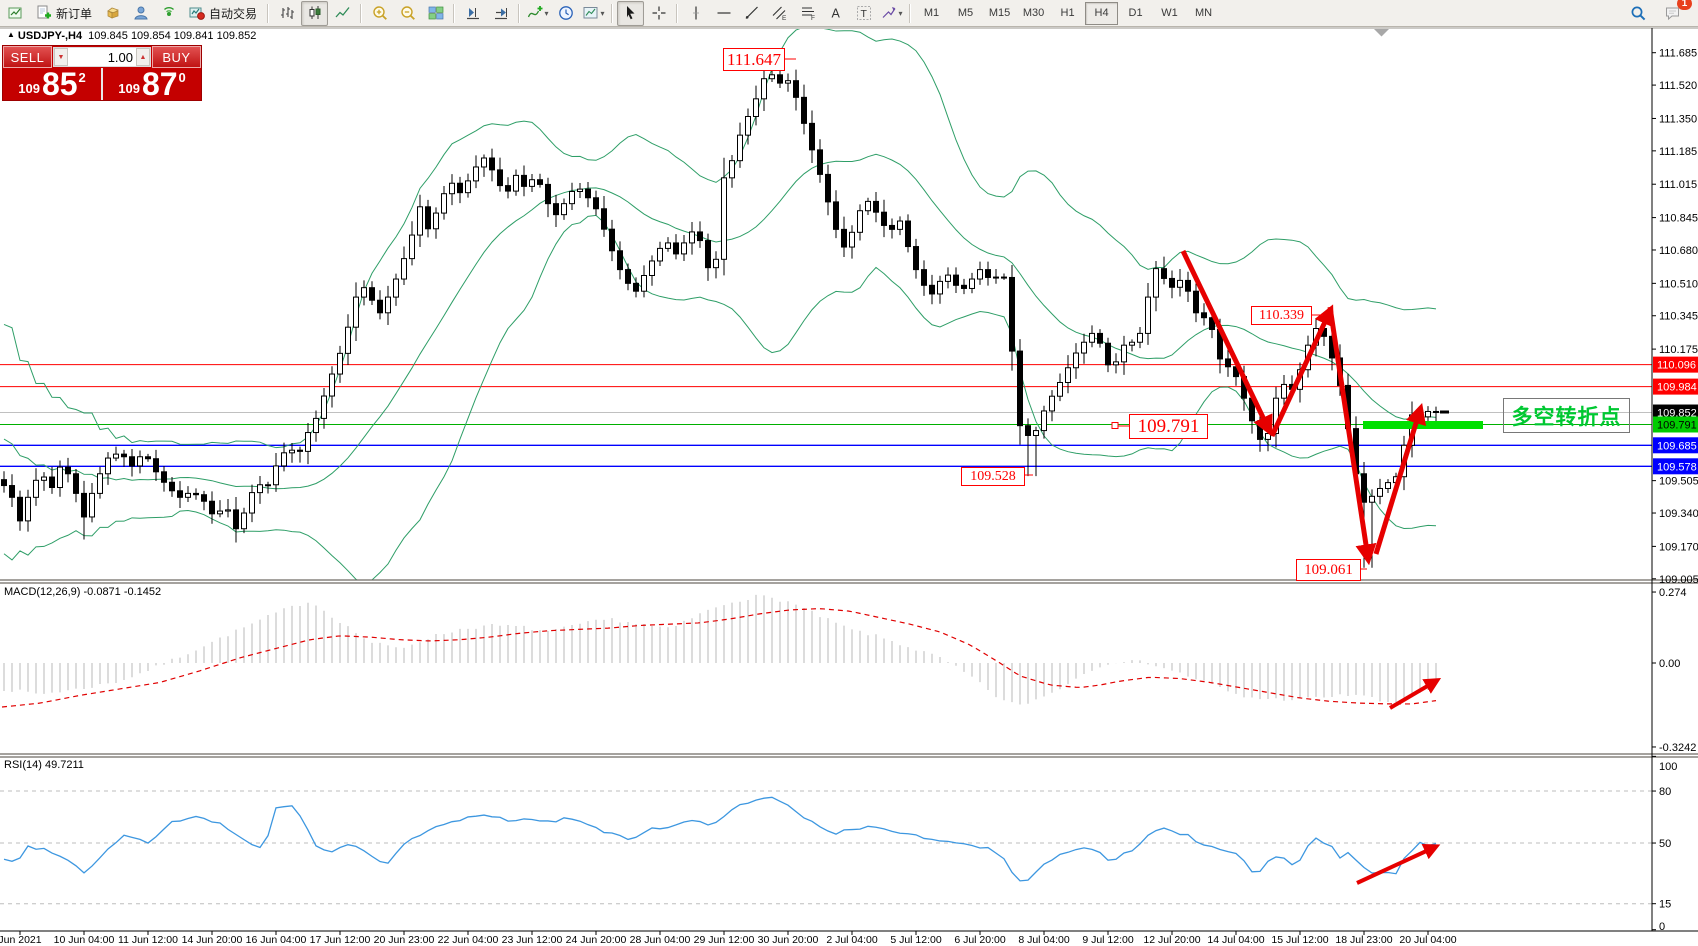 The height and width of the screenshot is (946, 1698). I want to click on timeframe-w1-button: W1, so click(1169, 13).